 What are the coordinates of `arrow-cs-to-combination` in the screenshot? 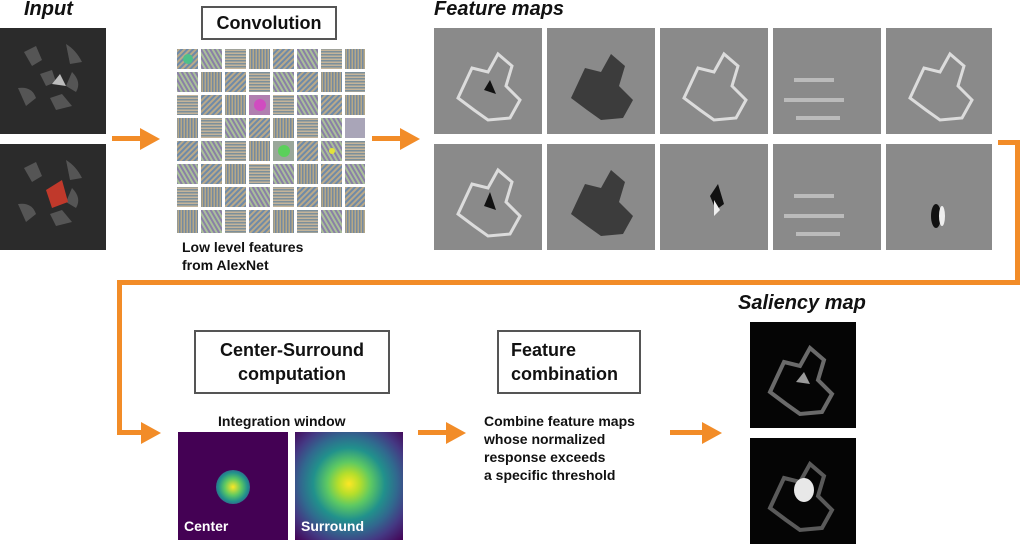 It's located at (433, 432).